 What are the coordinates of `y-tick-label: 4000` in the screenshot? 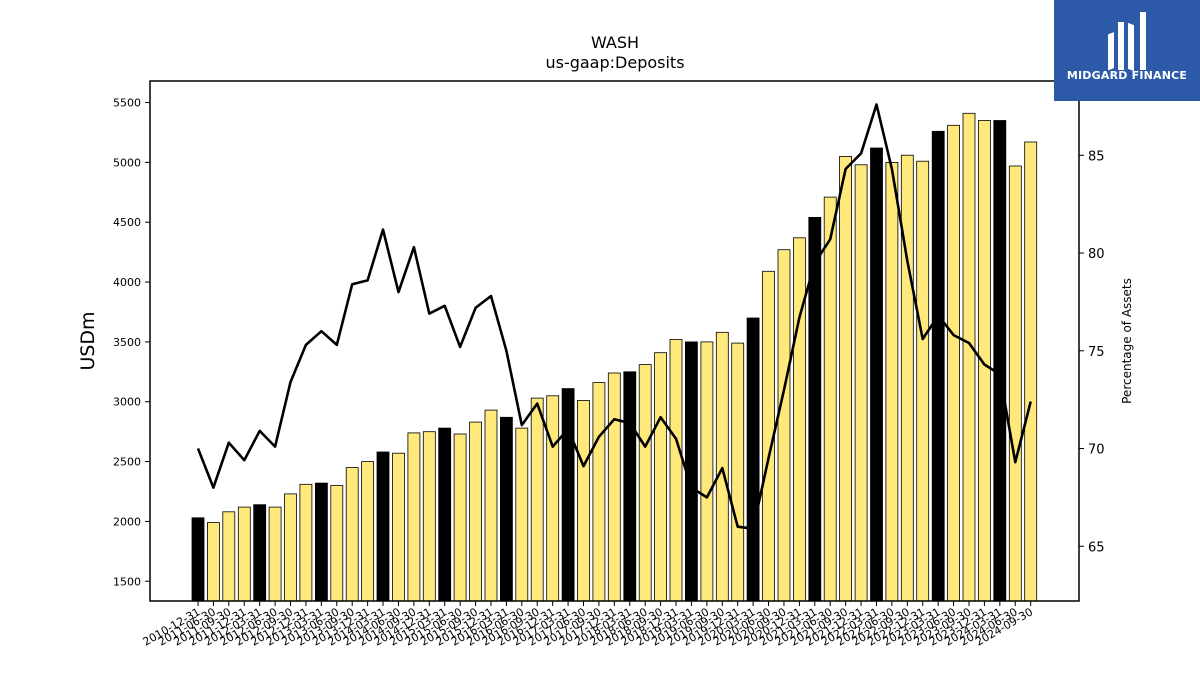 It's located at (127, 282).